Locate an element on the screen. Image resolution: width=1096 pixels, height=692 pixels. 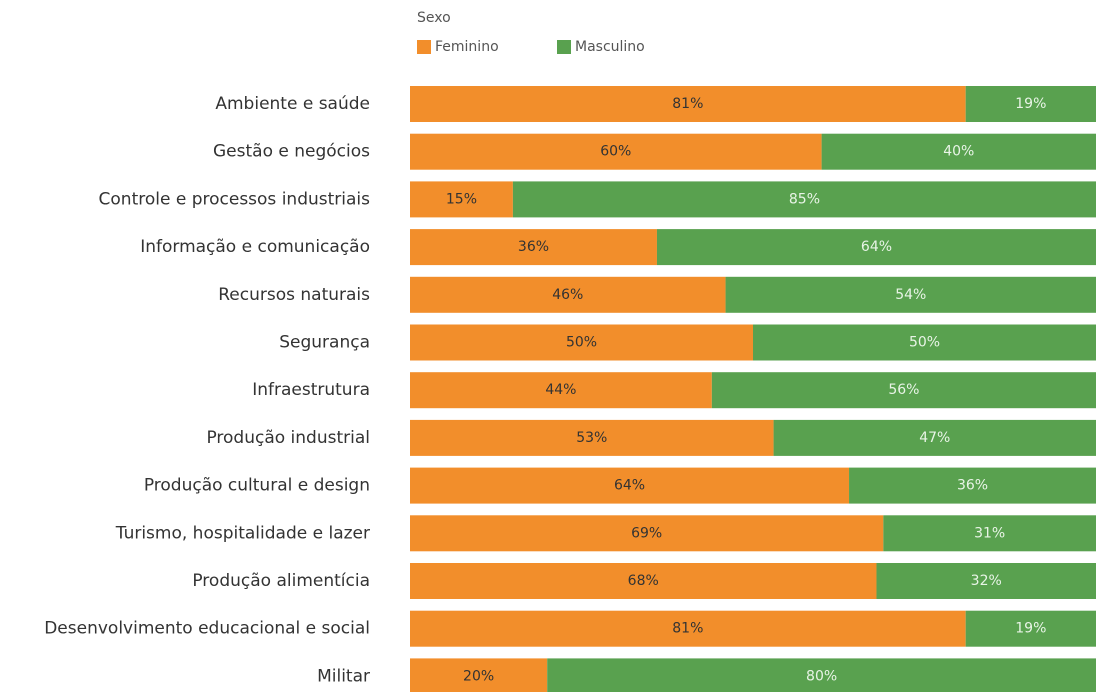
value-label: 47% is located at coordinates (934, 438).